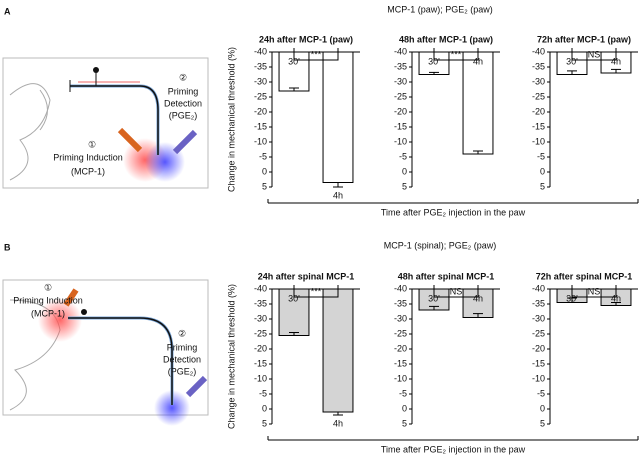 The image size is (640, 455). Describe the element at coordinates (440, 9) in the screenshot. I see `panel-title: MCP-1 (paw); PGE₂ (paw)` at that location.